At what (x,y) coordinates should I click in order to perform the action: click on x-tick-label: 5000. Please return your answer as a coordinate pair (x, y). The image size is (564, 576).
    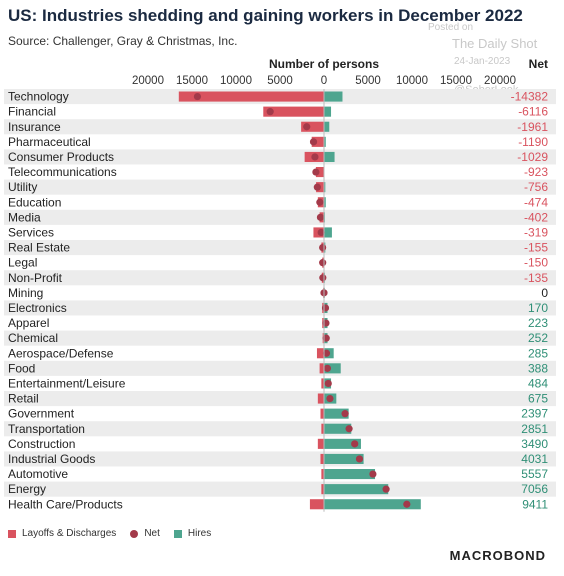
    Looking at the image, I should click on (280, 81).